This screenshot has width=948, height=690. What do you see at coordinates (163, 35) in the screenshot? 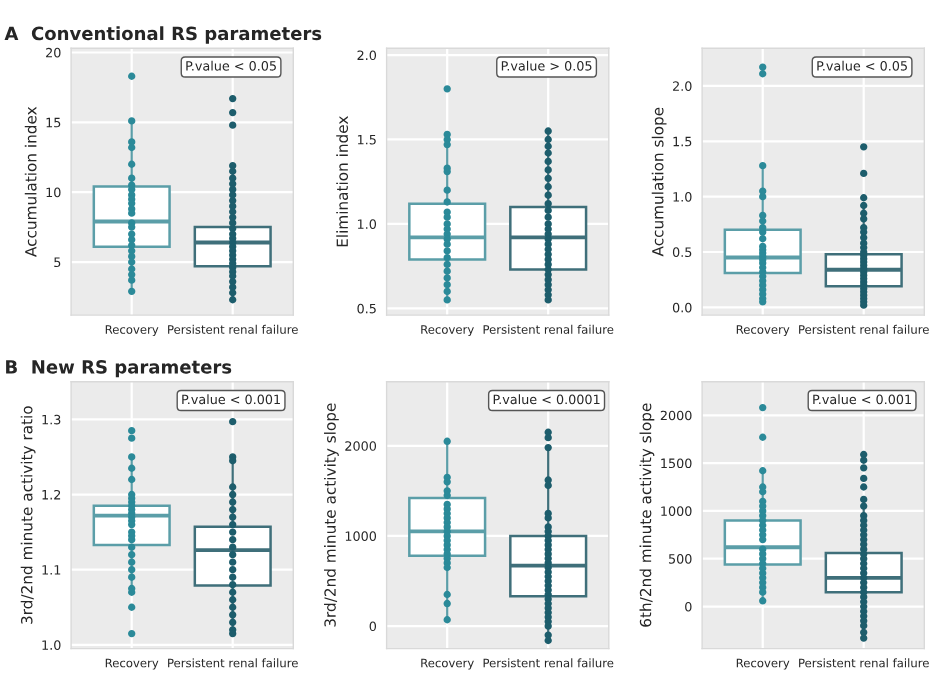
I see `chart-title: A Conventional RS parameters` at bounding box center [163, 35].